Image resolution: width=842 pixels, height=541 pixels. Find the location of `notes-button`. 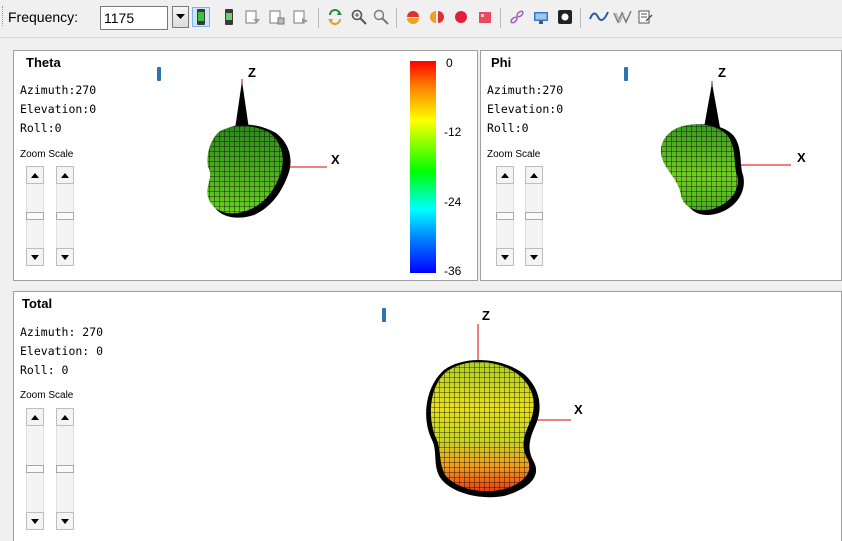

notes-button is located at coordinates (645, 17).